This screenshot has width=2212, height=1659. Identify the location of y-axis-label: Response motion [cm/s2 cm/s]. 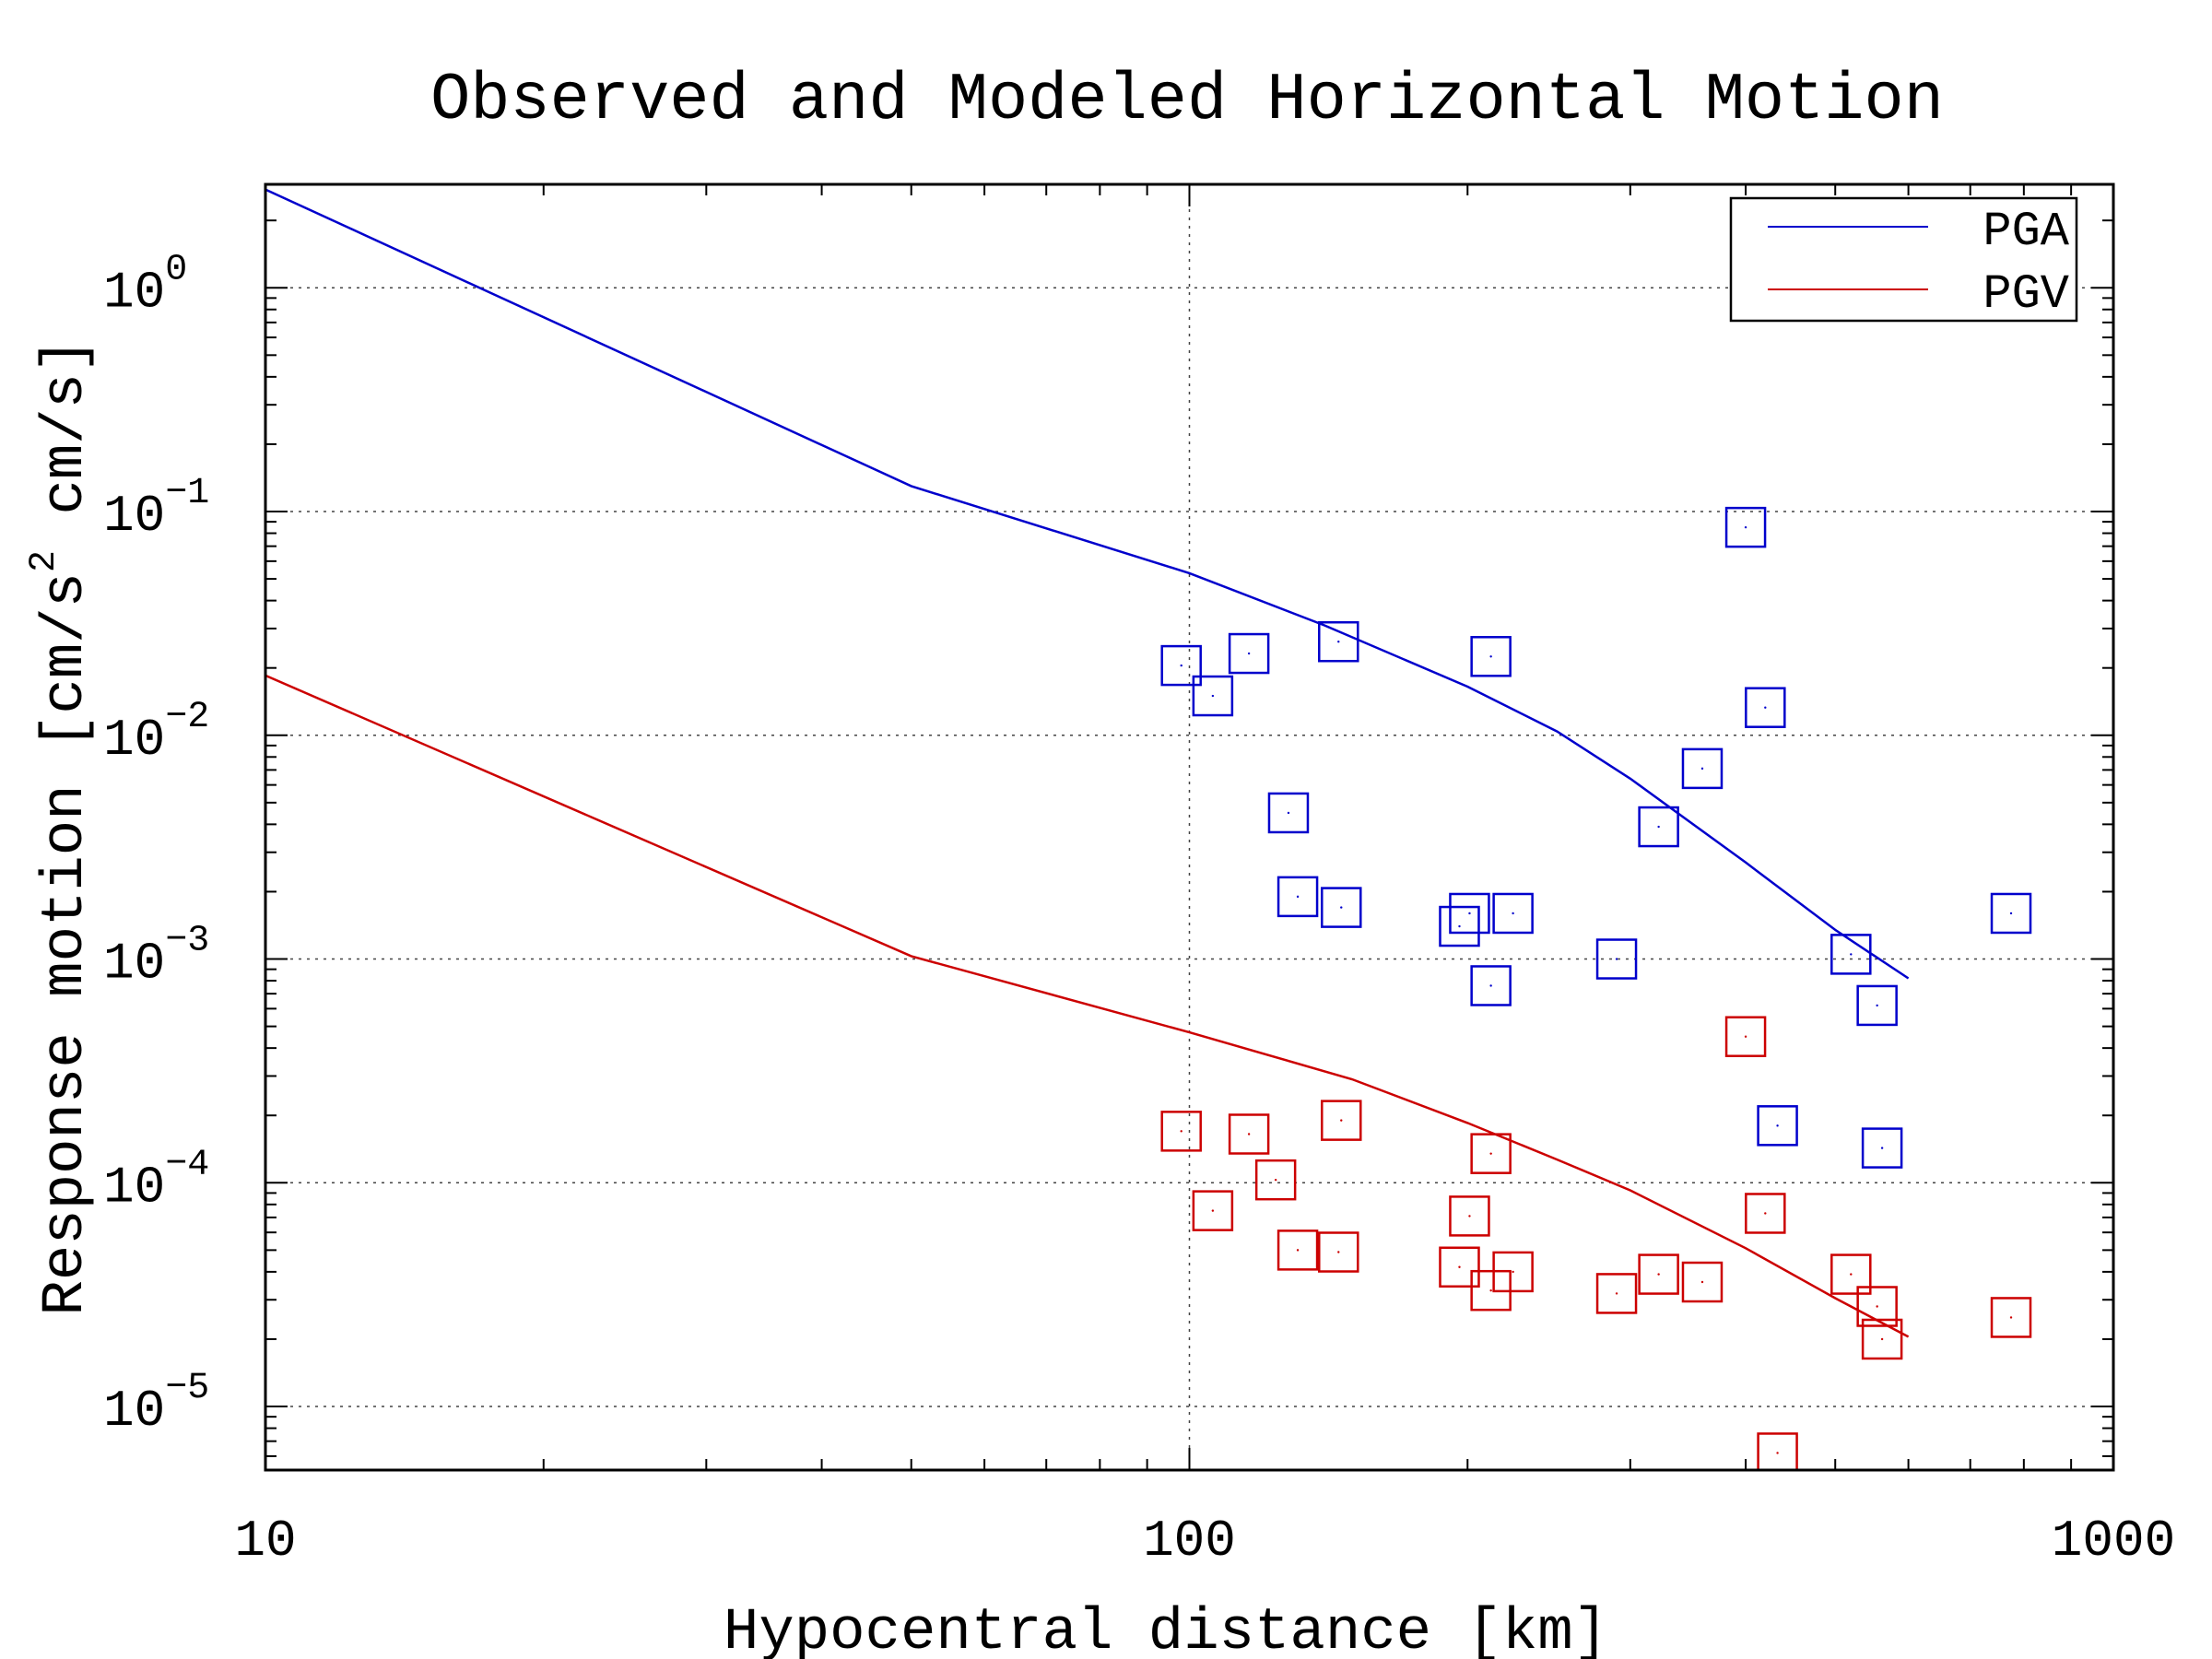
(62, 827).